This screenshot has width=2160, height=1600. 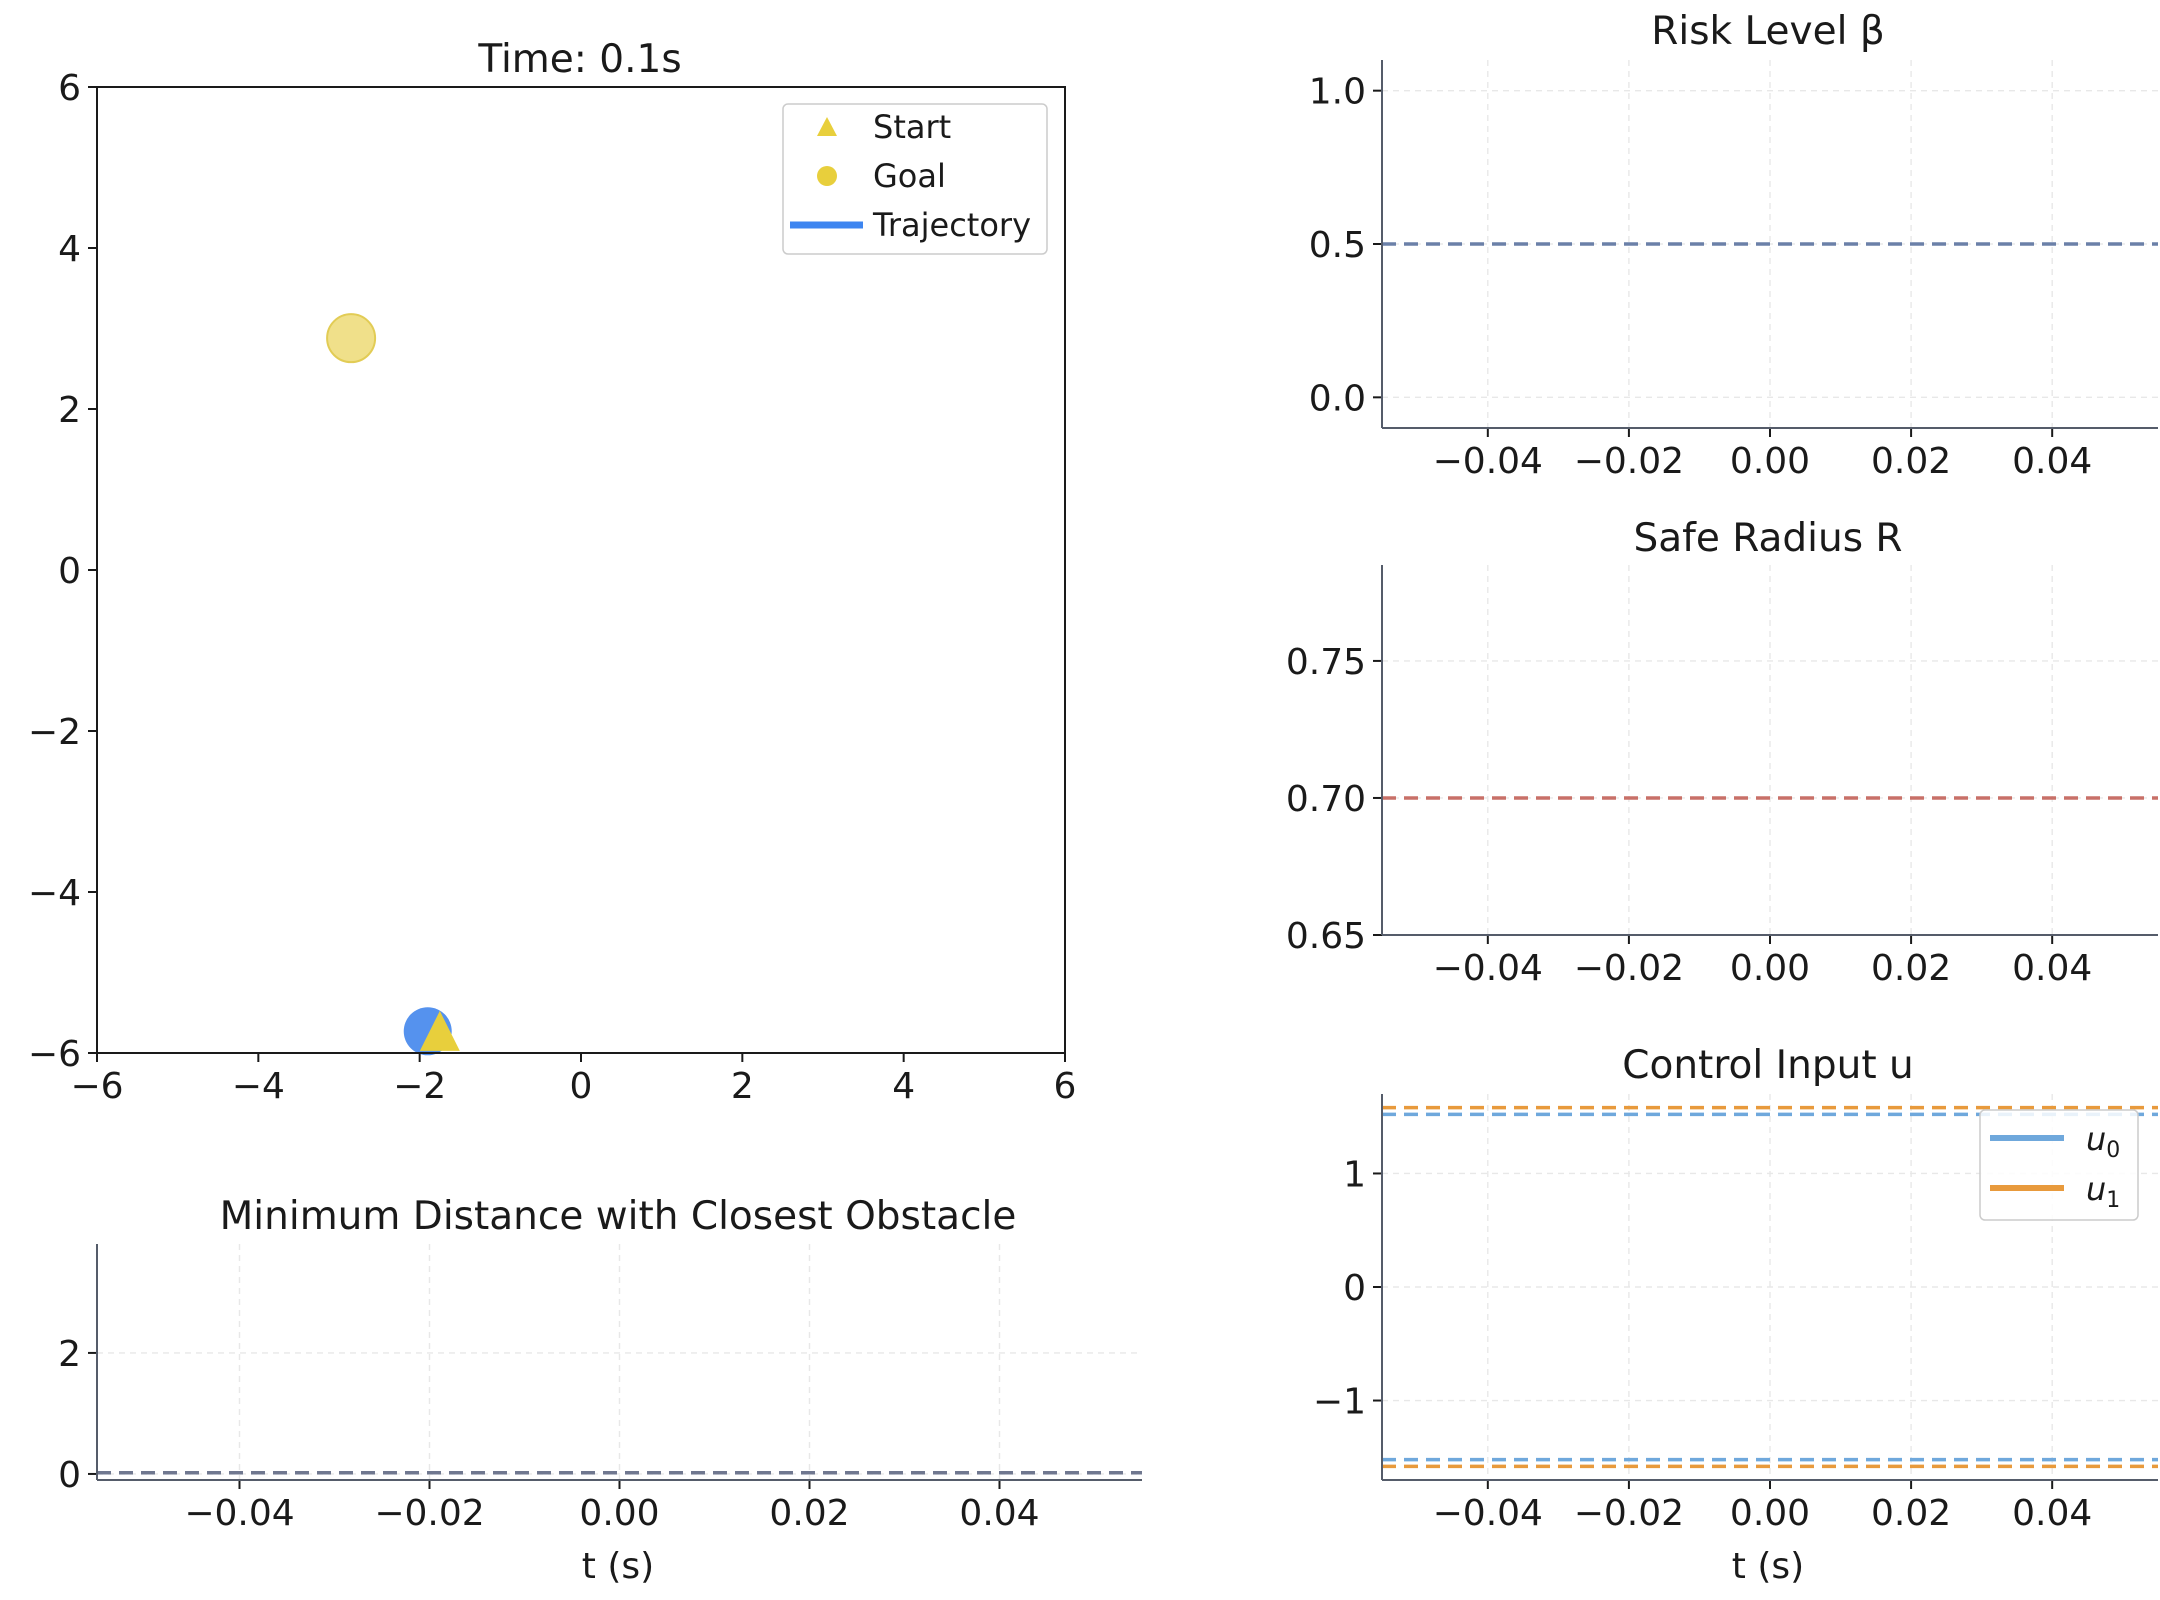 What do you see at coordinates (1339, 1402) in the screenshot?
I see `control-ytick-label-0: −1` at bounding box center [1339, 1402].